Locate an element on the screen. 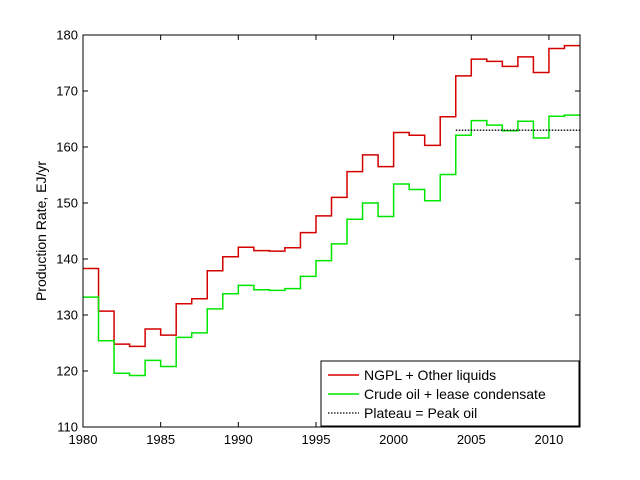 This screenshot has height=480, width=640. y-tick-label: 180 is located at coordinates (67, 35).